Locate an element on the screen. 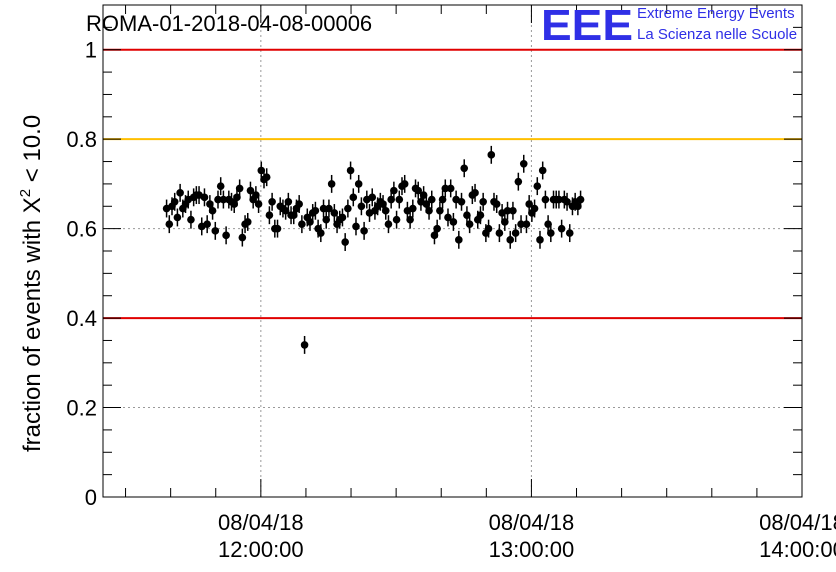  y-tick-label: 1 is located at coordinates (91, 50).